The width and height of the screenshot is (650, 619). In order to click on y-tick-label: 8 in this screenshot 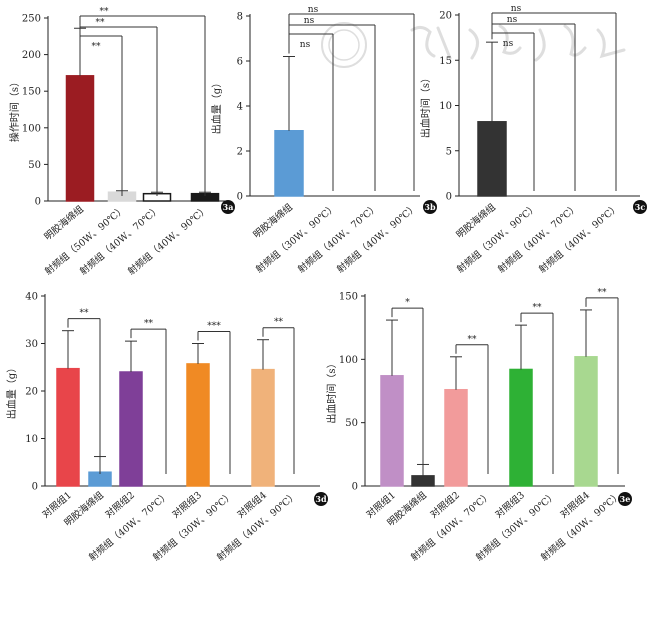, I will do `click(240, 17)`.